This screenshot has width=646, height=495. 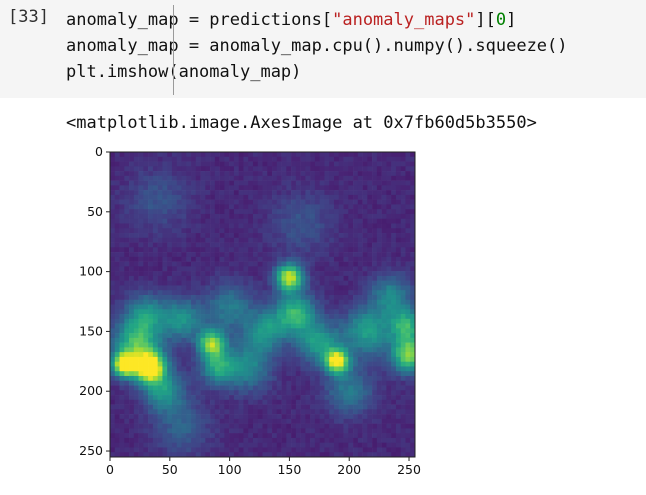 I want to click on y-tick-label: 100, so click(x=91, y=271).